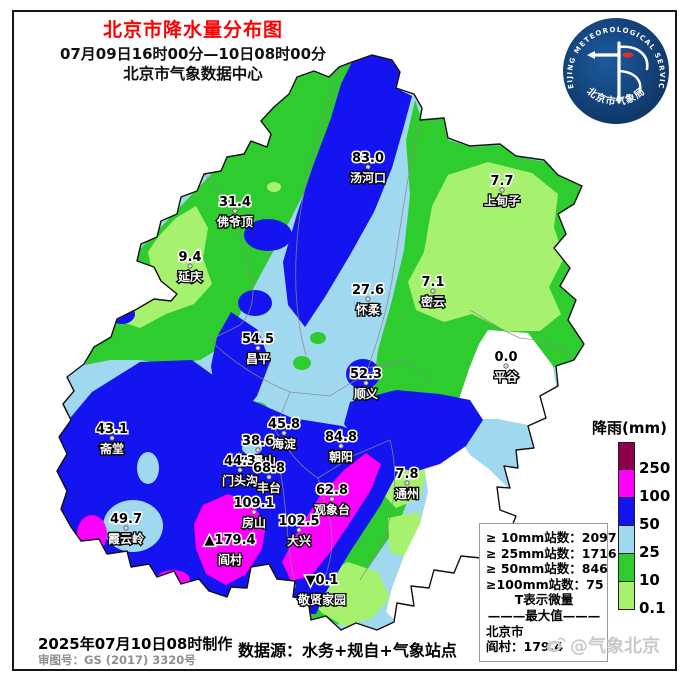 This screenshot has width=690, height=687. What do you see at coordinates (126, 538) in the screenshot?
I see `station-name: 霞云岭` at bounding box center [126, 538].